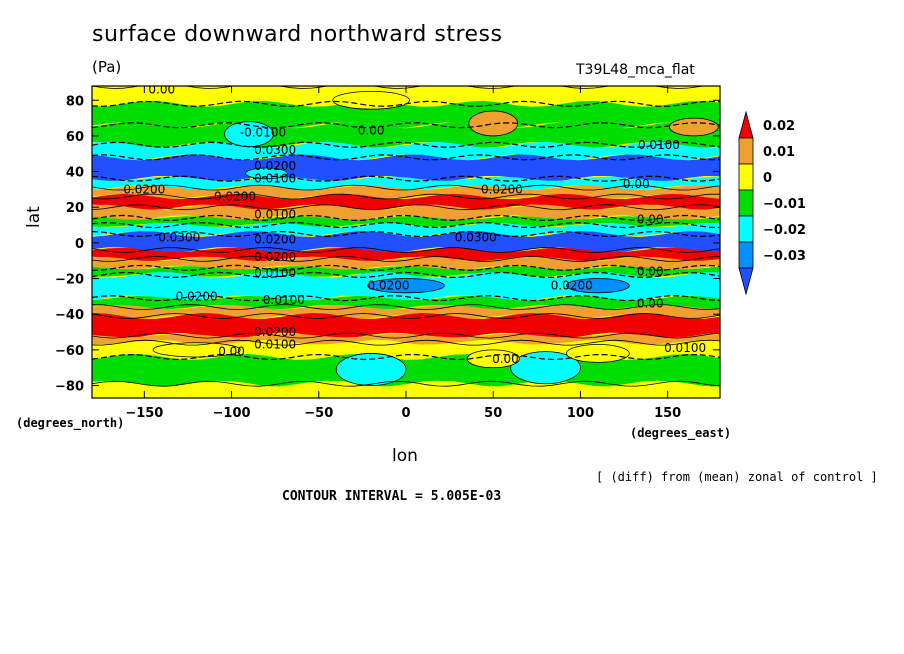  What do you see at coordinates (231, 352) in the screenshot?
I see `contour-label-26: 0.00` at bounding box center [231, 352].